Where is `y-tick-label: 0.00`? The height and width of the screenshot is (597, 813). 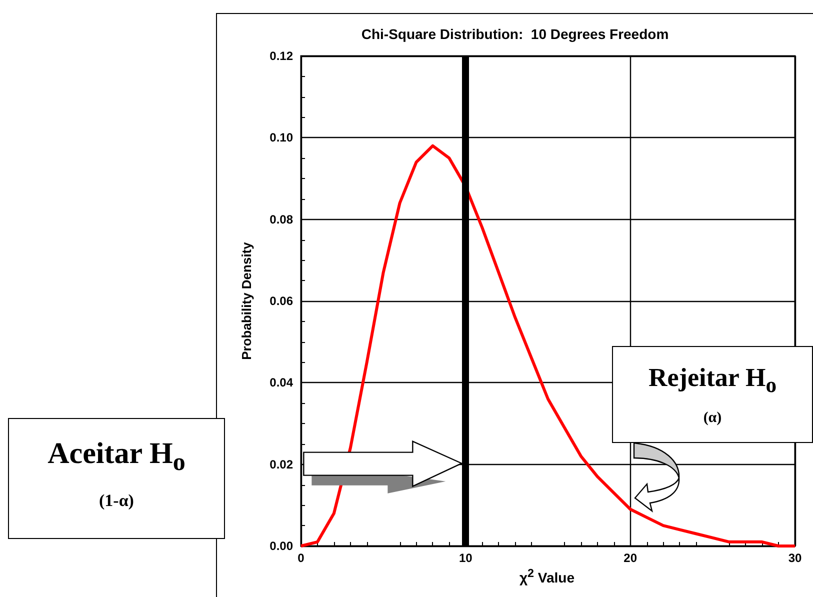 y-tick-label: 0.00 is located at coordinates (282, 546).